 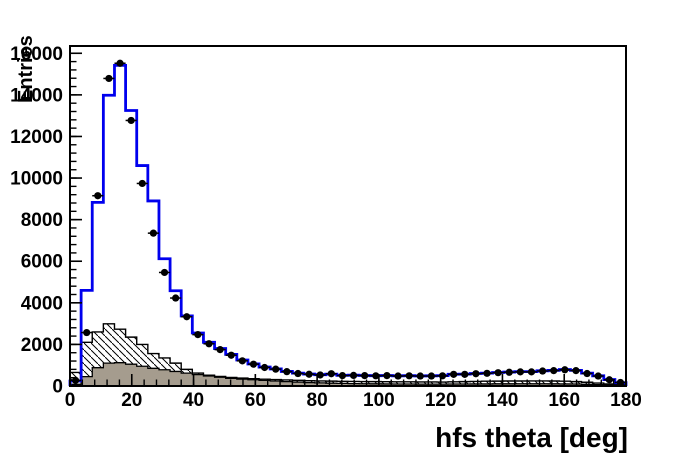 I want to click on y-tick-label: 4000, so click(x=42, y=303).